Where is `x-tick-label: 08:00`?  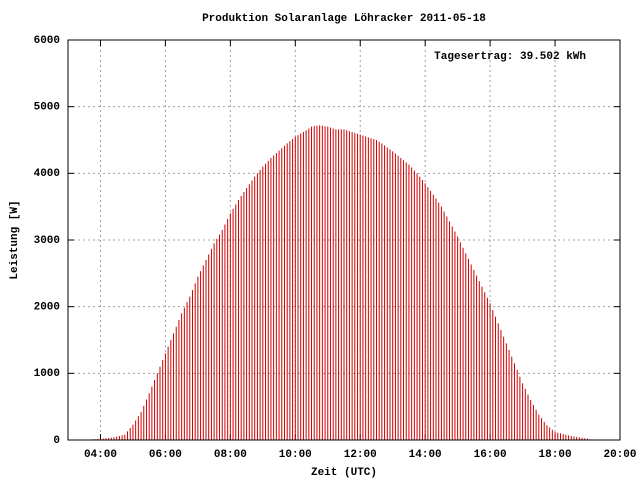 x-tick-label: 08:00 is located at coordinates (230, 455).